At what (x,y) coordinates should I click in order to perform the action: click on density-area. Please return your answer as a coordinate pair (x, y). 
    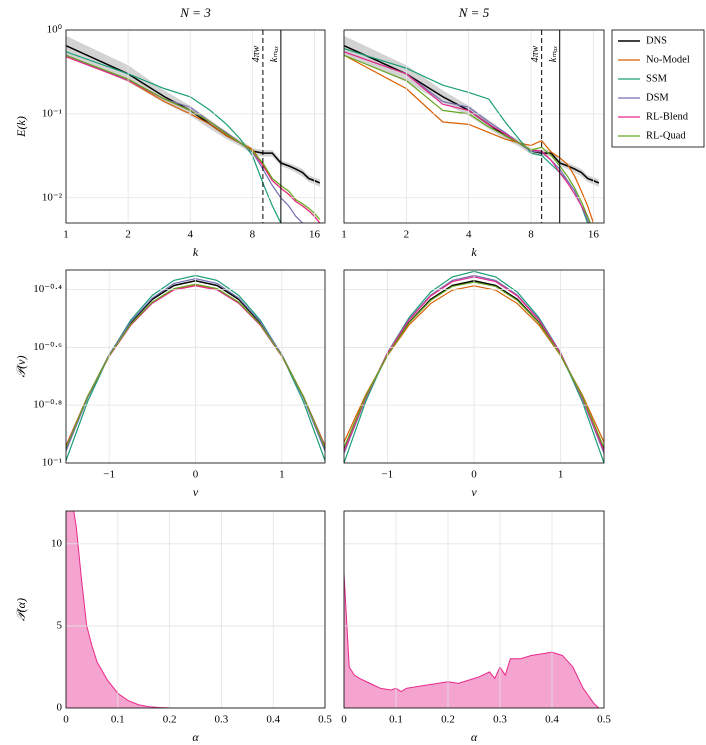
    Looking at the image, I should click on (472, 640).